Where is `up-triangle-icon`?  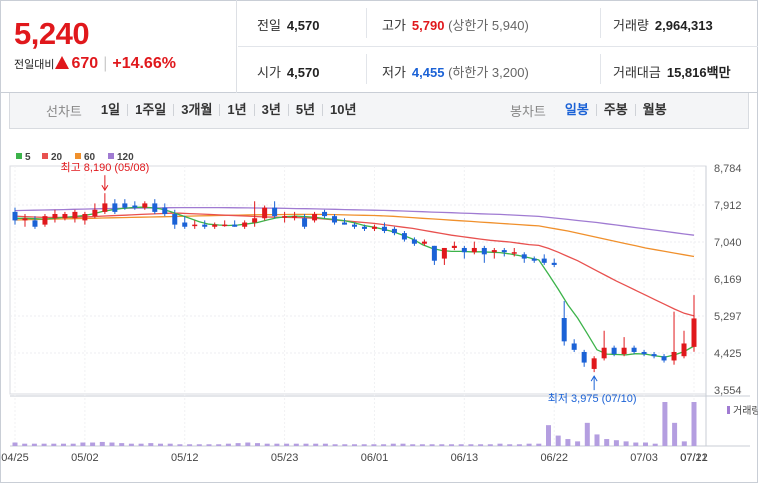 up-triangle-icon is located at coordinates (62, 62).